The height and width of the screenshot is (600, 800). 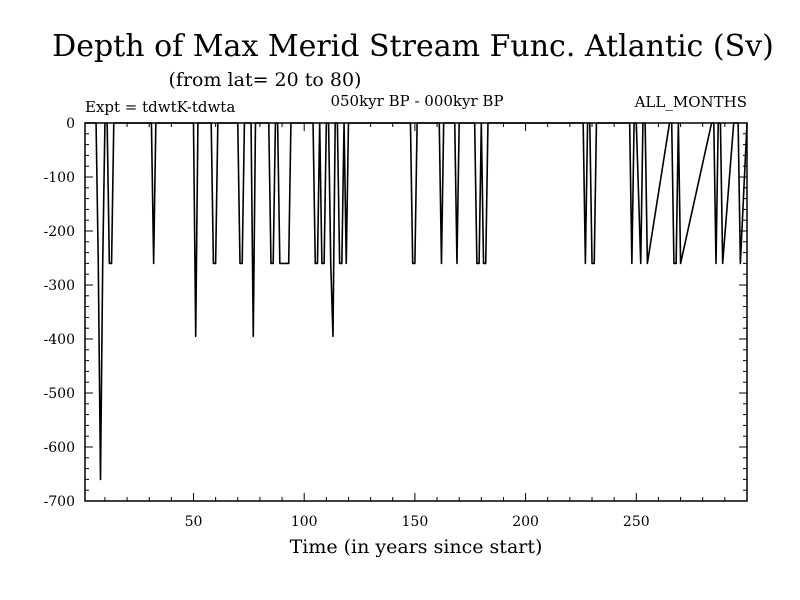 I want to click on period-label: 050kyr BP - 000kyr BP, so click(x=416, y=101).